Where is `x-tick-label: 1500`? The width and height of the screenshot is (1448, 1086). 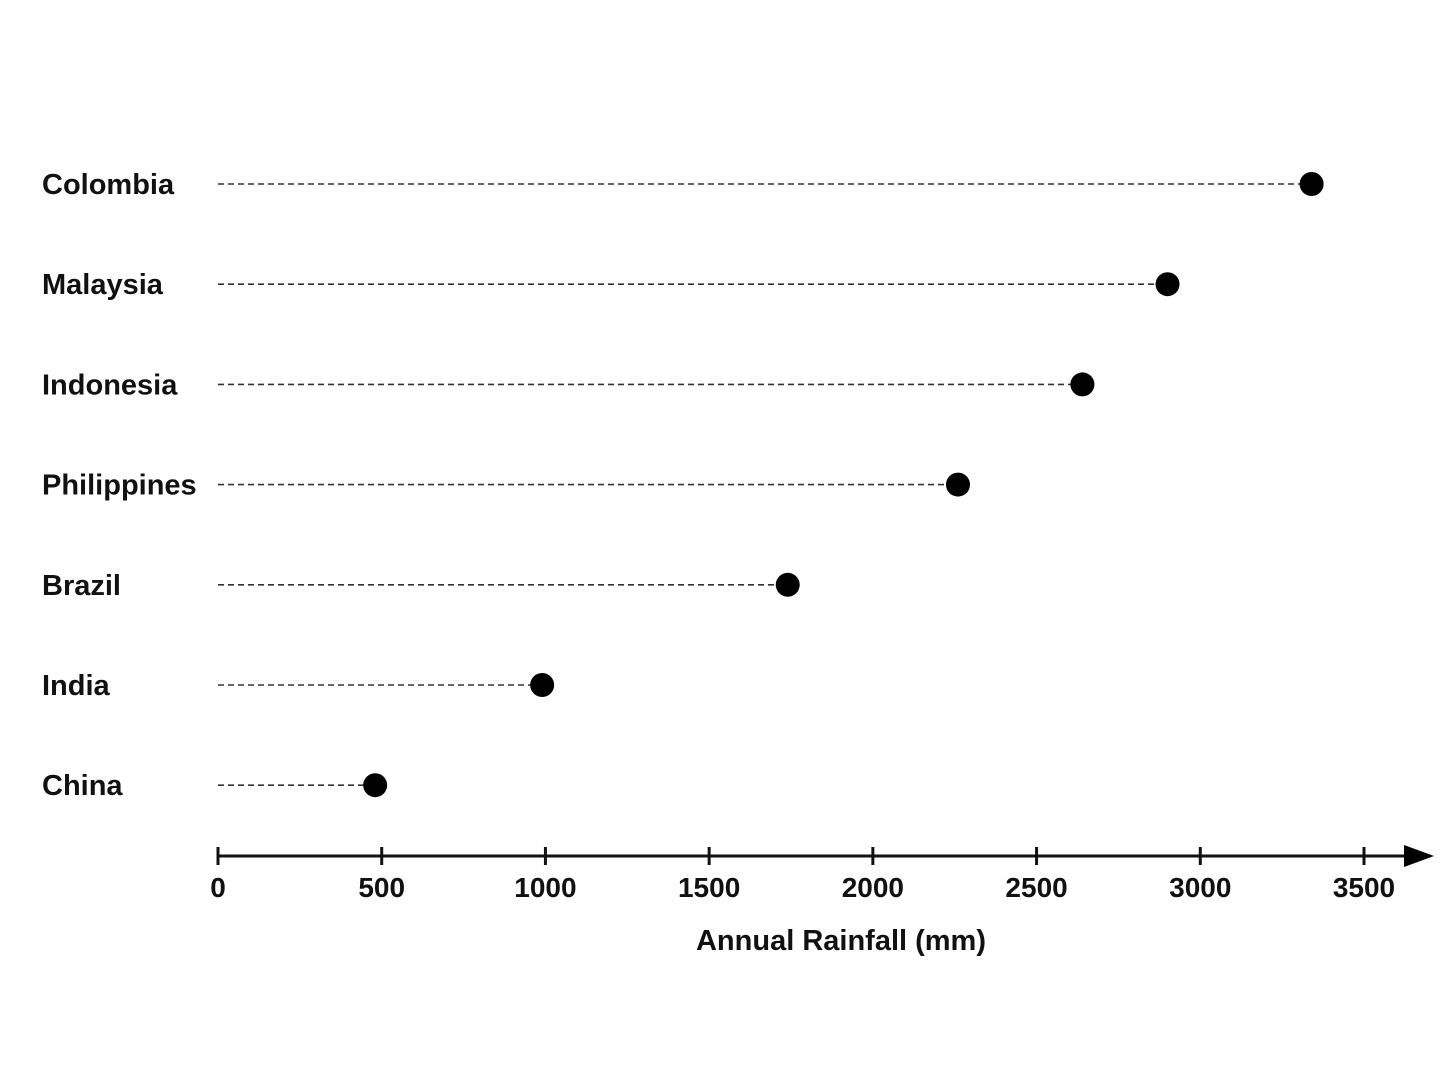 x-tick-label: 1500 is located at coordinates (709, 887).